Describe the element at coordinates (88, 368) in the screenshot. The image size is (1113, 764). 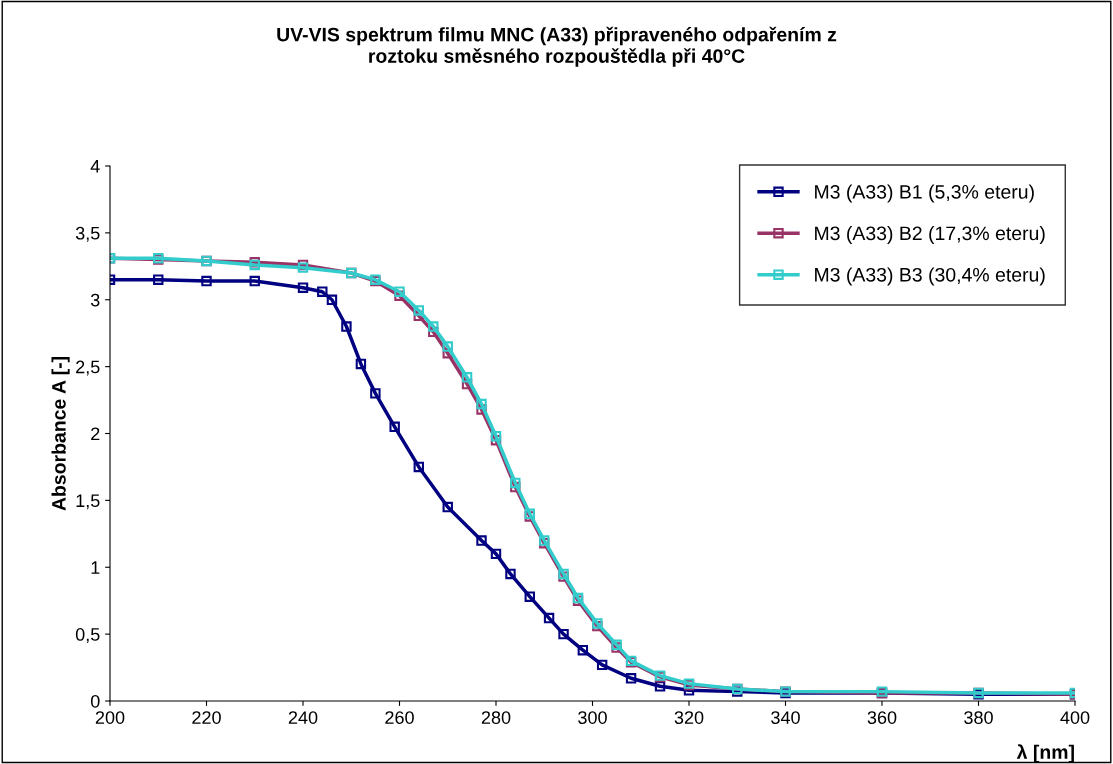
I see `y-tick-label: 2,5` at that location.